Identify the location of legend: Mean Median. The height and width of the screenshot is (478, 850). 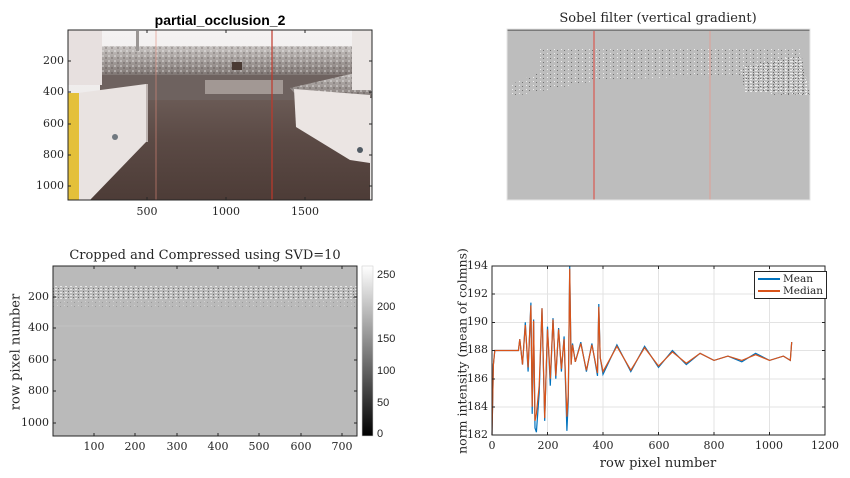
(791, 285).